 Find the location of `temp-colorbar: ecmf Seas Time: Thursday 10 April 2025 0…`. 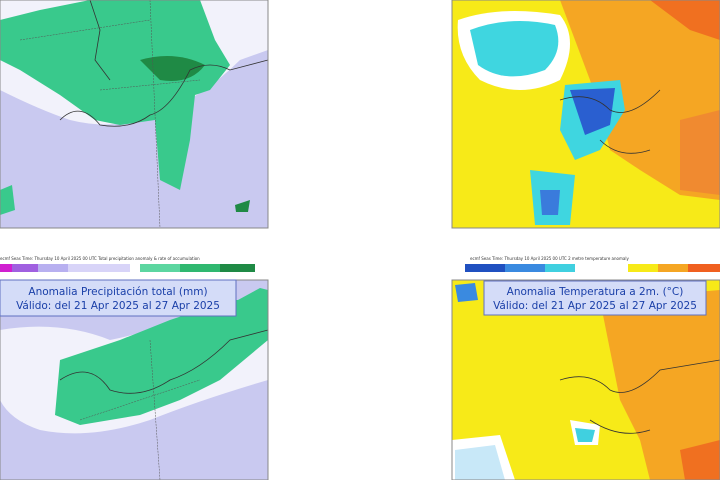

temp-colorbar: ecmf Seas Time: Thursday 10 April 2025 0… is located at coordinates (592, 264).